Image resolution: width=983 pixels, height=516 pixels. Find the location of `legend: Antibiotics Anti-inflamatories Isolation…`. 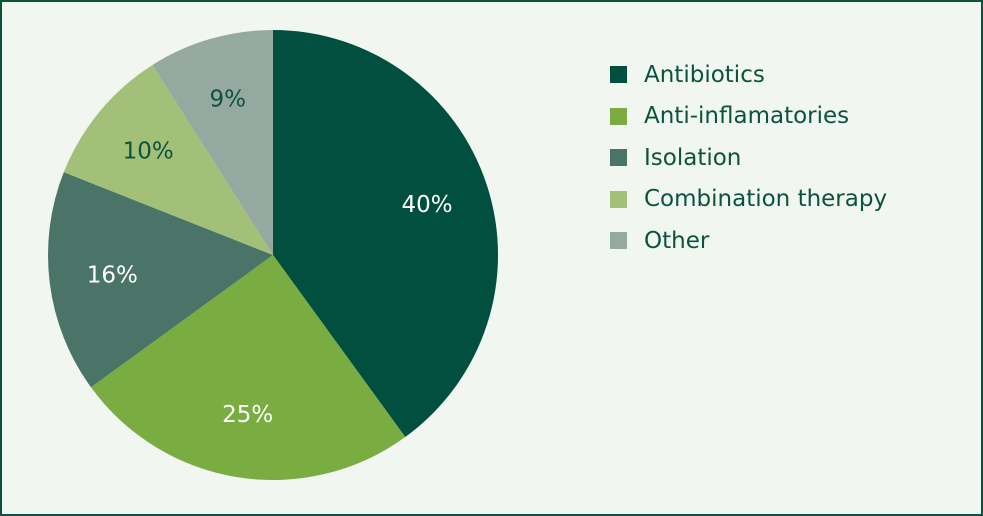

legend: Antibiotics Anti-inflamatories Isolation… is located at coordinates (748, 158).